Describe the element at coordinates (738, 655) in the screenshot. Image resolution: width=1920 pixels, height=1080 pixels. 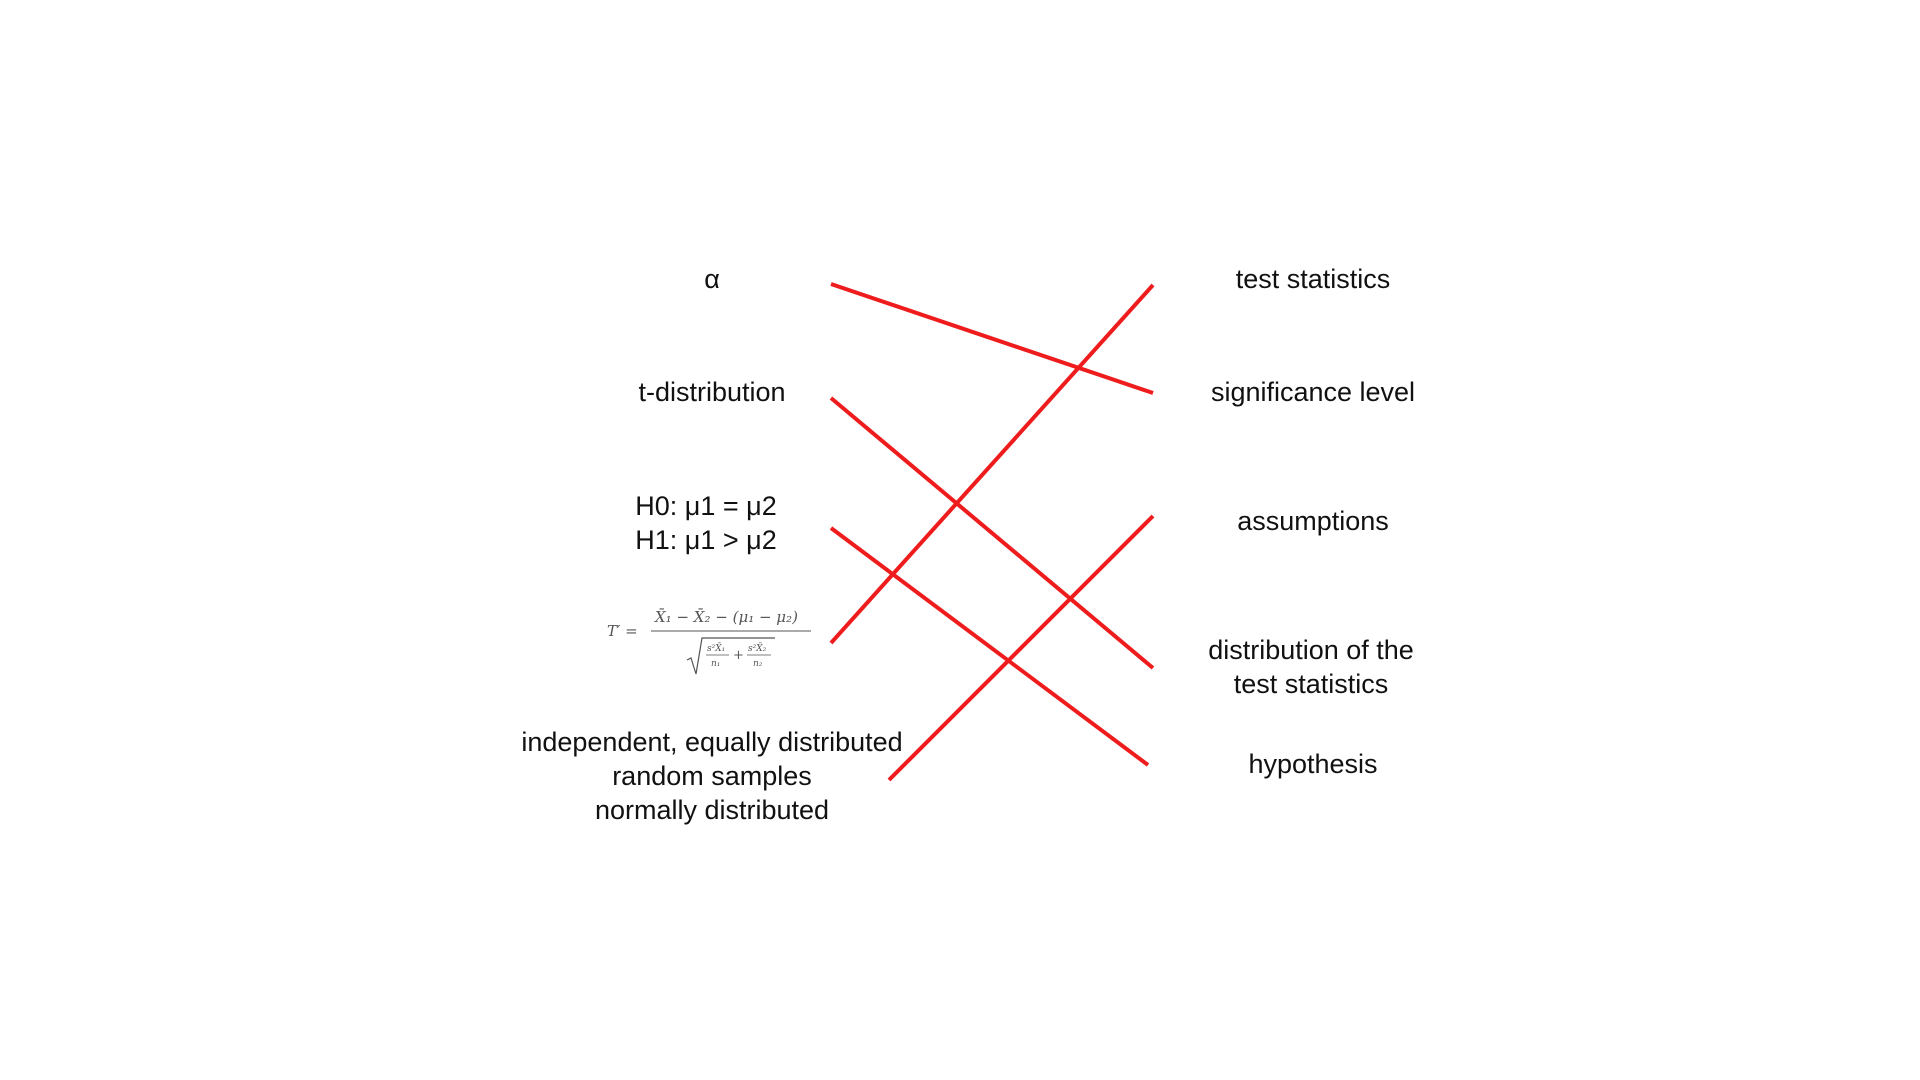
I see `formula-plus: +` at that location.